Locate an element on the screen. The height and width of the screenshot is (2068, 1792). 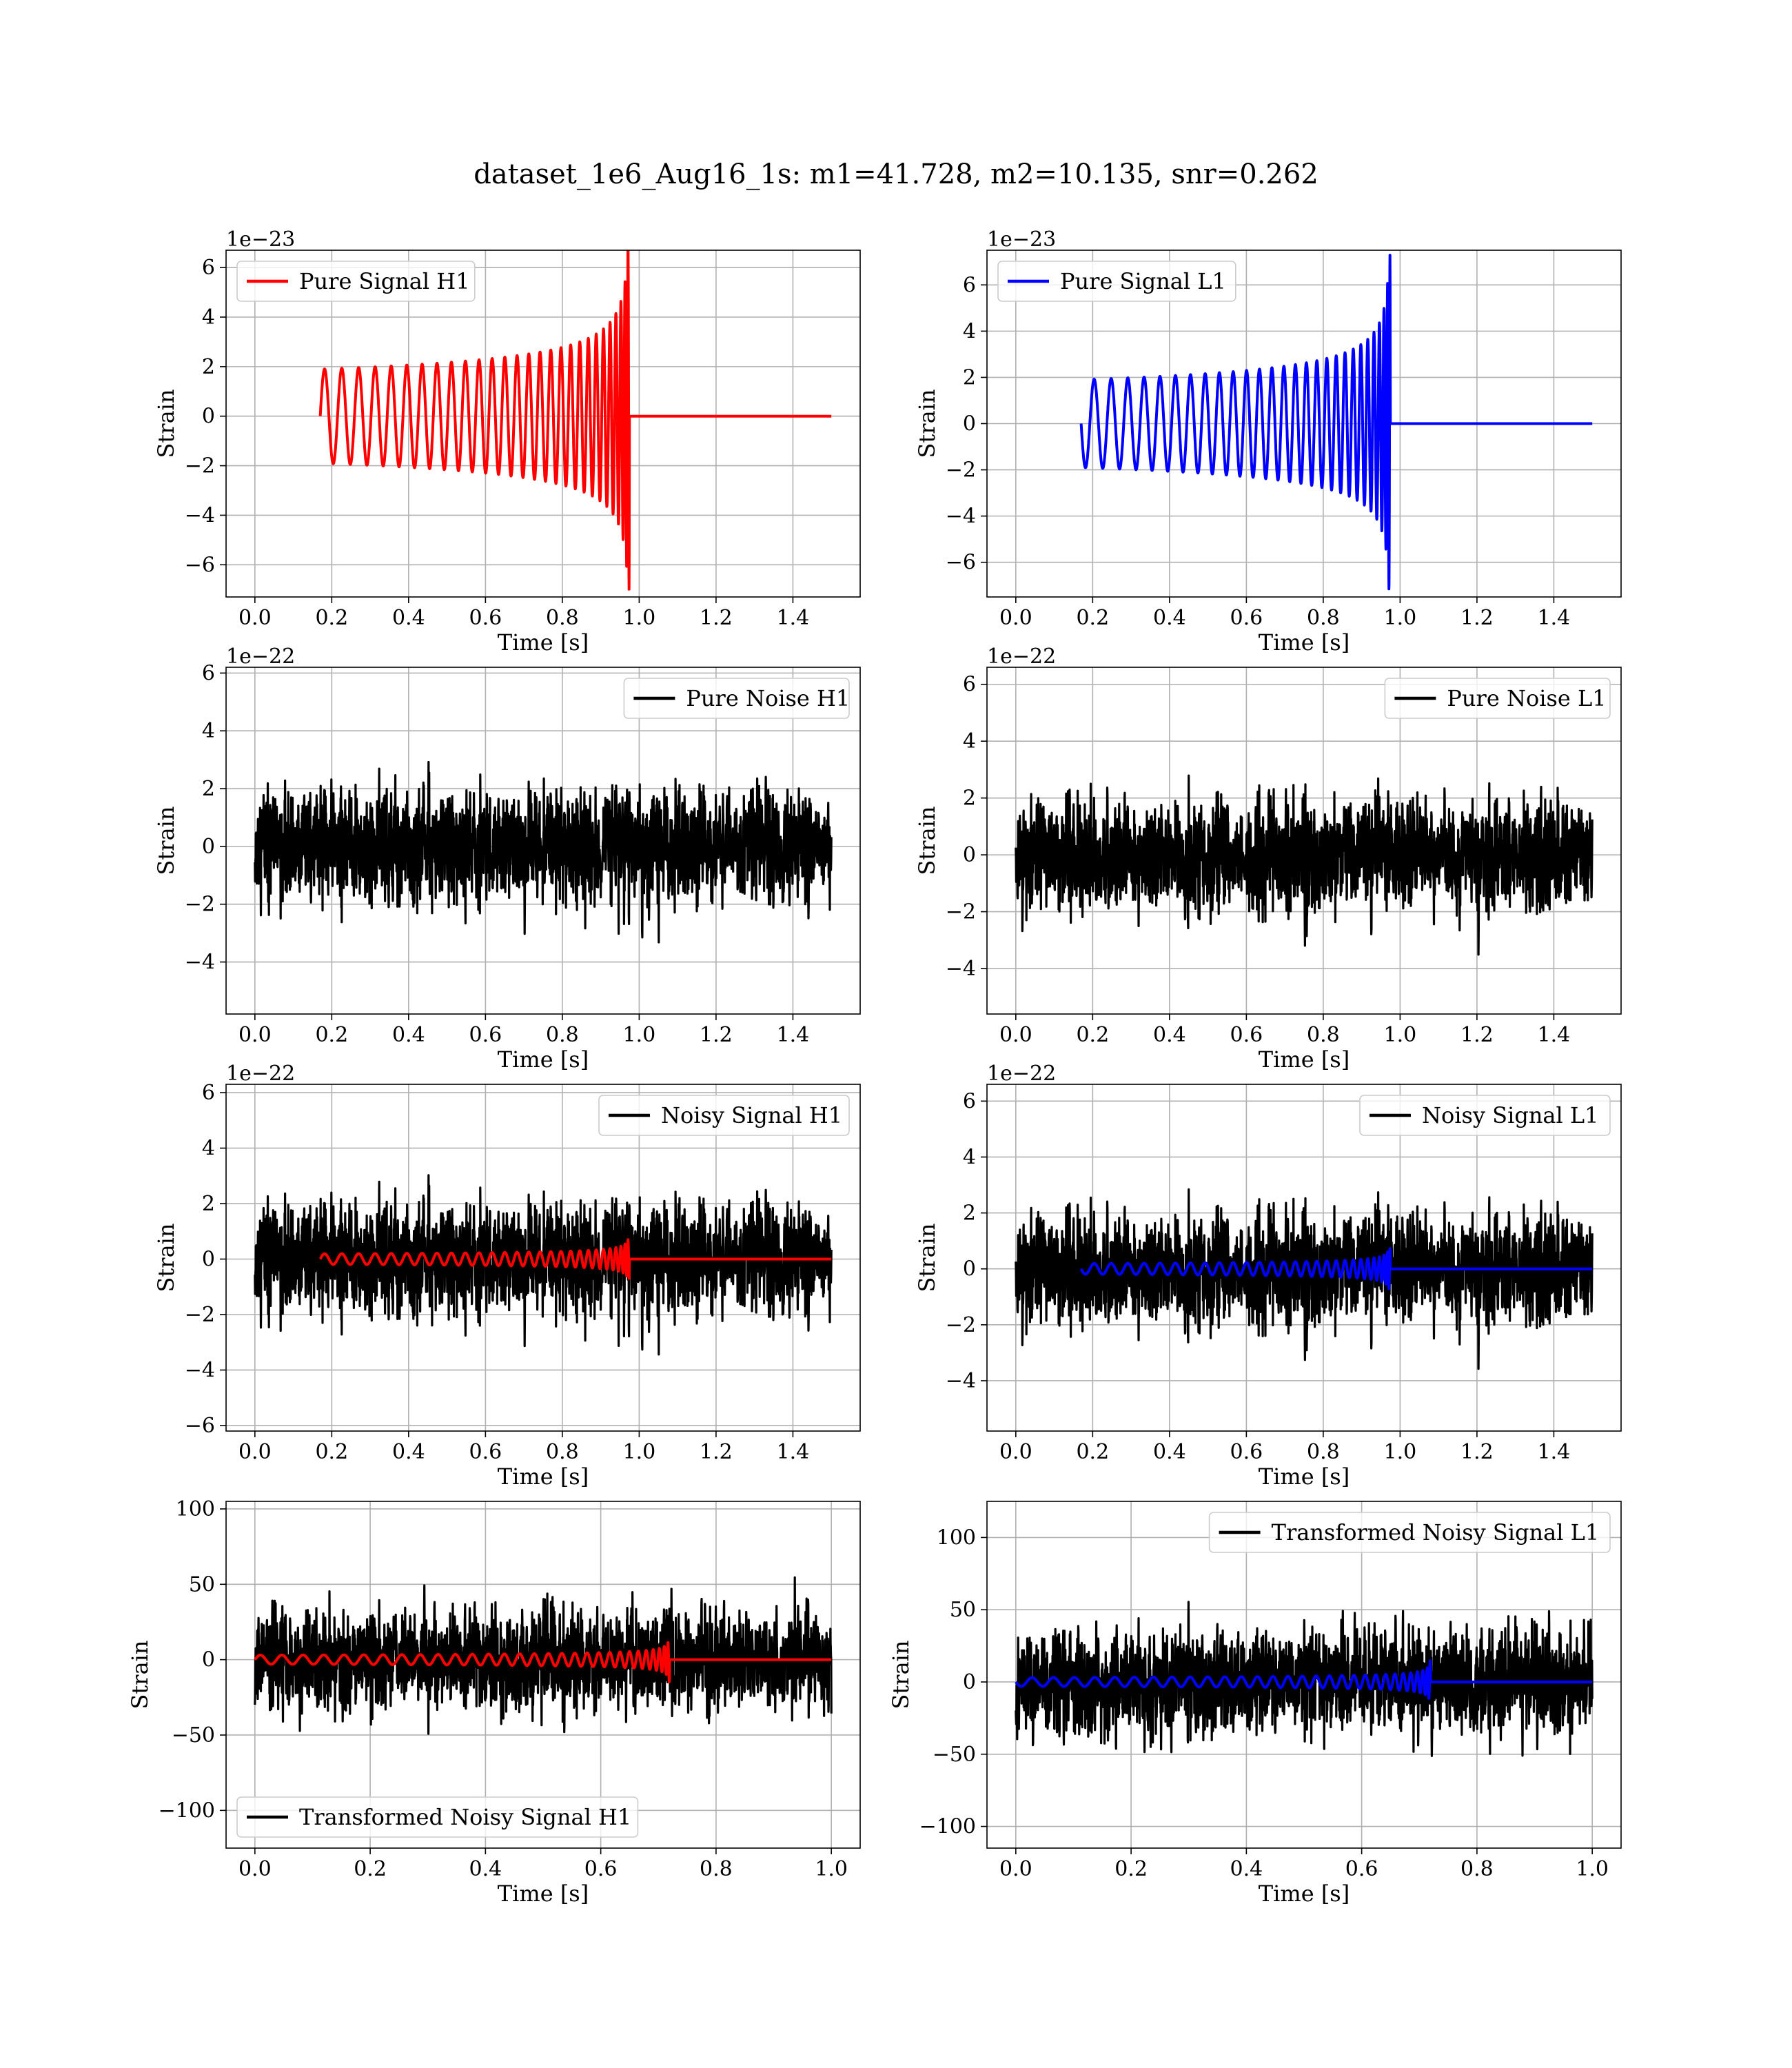
legend-label: Transformed Noisy Signal L1 is located at coordinates (1436, 1532).